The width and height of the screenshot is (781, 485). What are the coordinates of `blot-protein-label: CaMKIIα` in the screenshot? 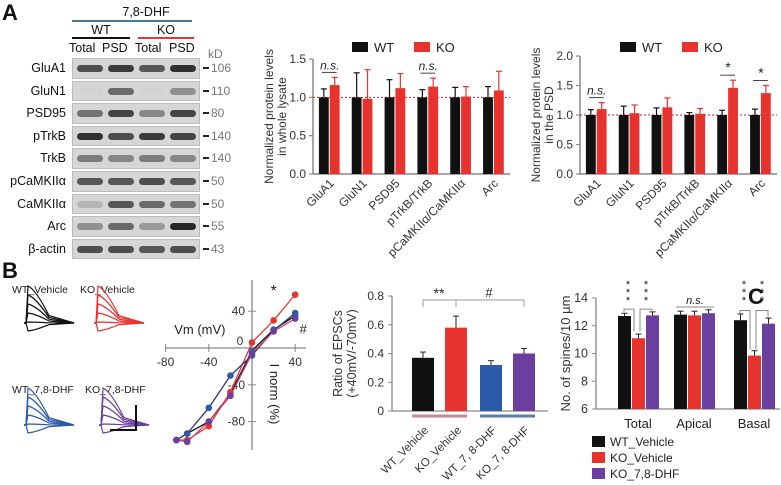 It's located at (41, 203).